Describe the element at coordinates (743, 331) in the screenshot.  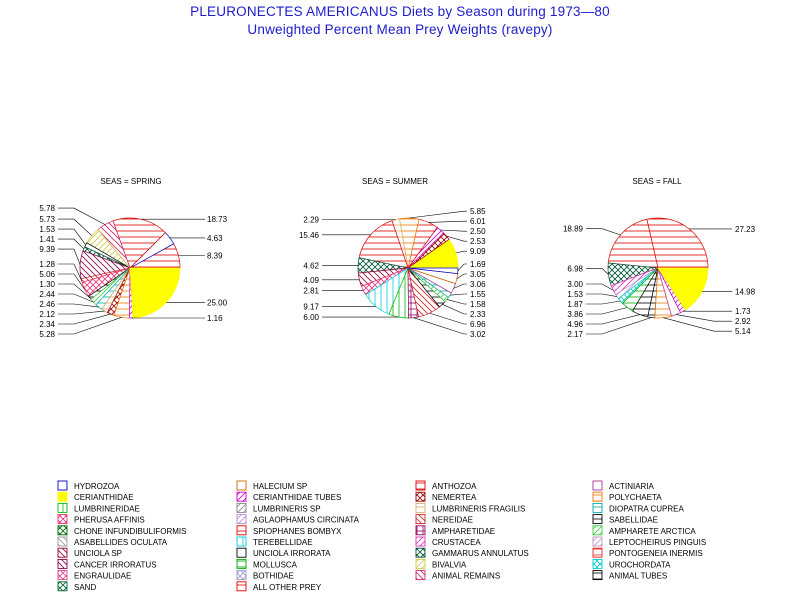
I see `slice-label-polychaeta: 5.14` at that location.